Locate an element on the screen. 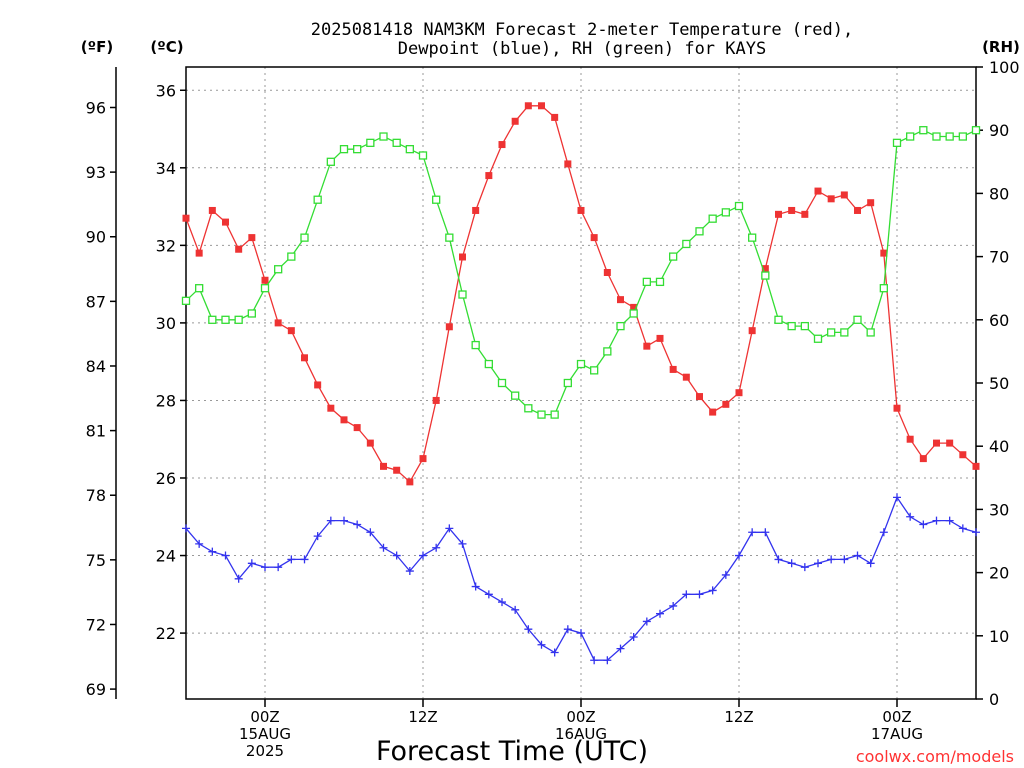  x-tick-label: 12Z is located at coordinates (422, 717).